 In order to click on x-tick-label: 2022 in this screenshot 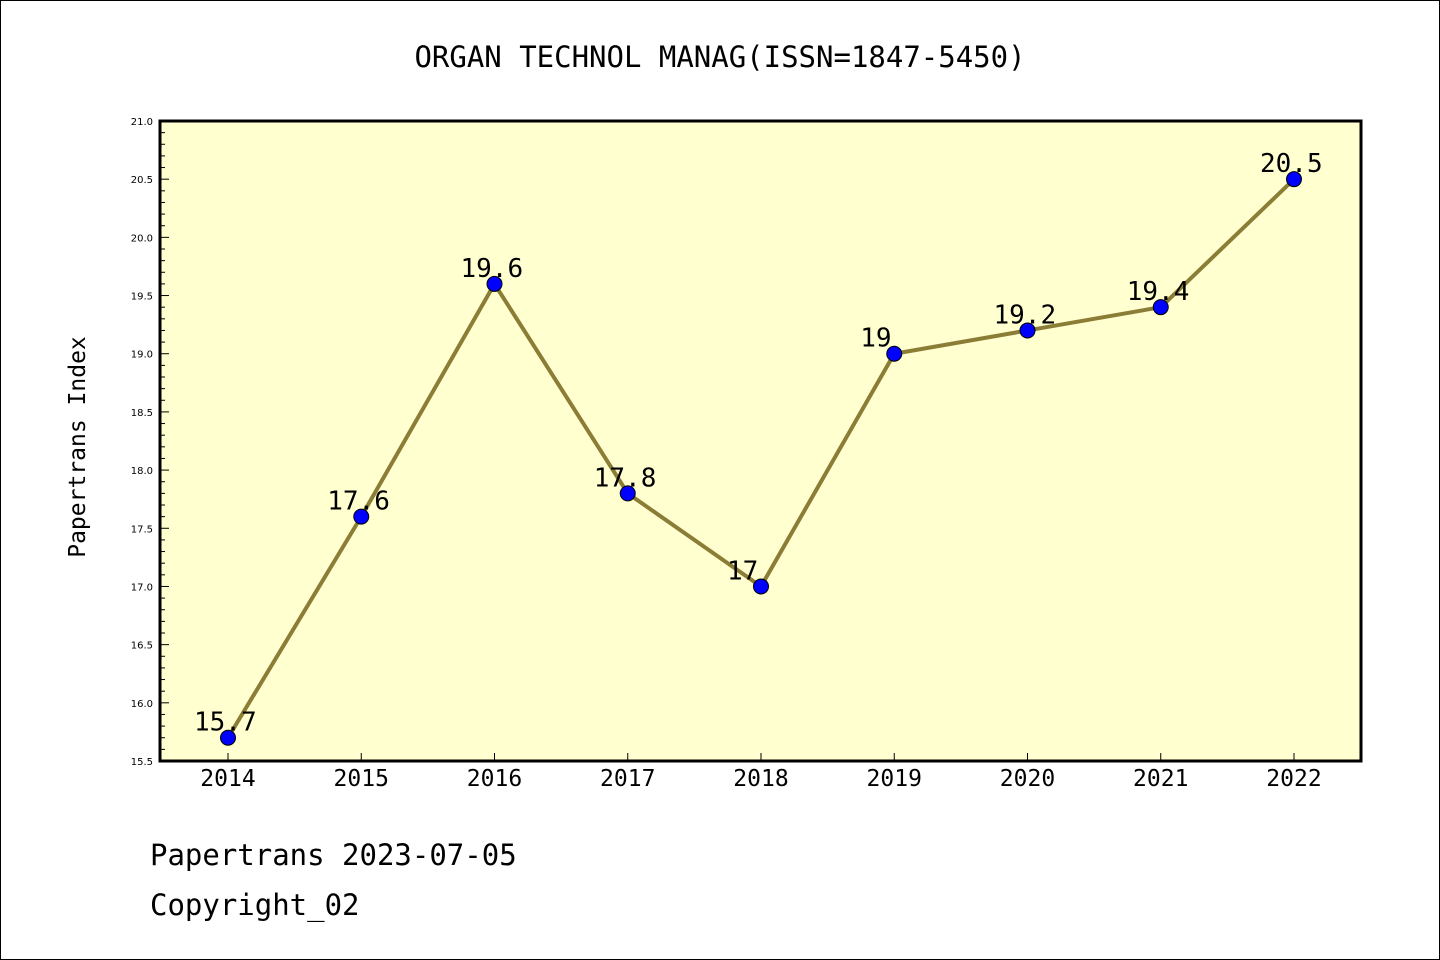, I will do `click(1293, 779)`.